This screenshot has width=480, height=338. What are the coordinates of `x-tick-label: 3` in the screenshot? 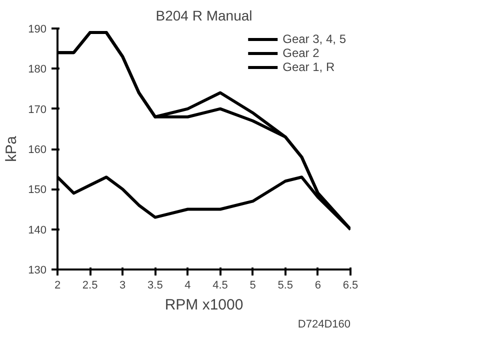 It's located at (123, 286).